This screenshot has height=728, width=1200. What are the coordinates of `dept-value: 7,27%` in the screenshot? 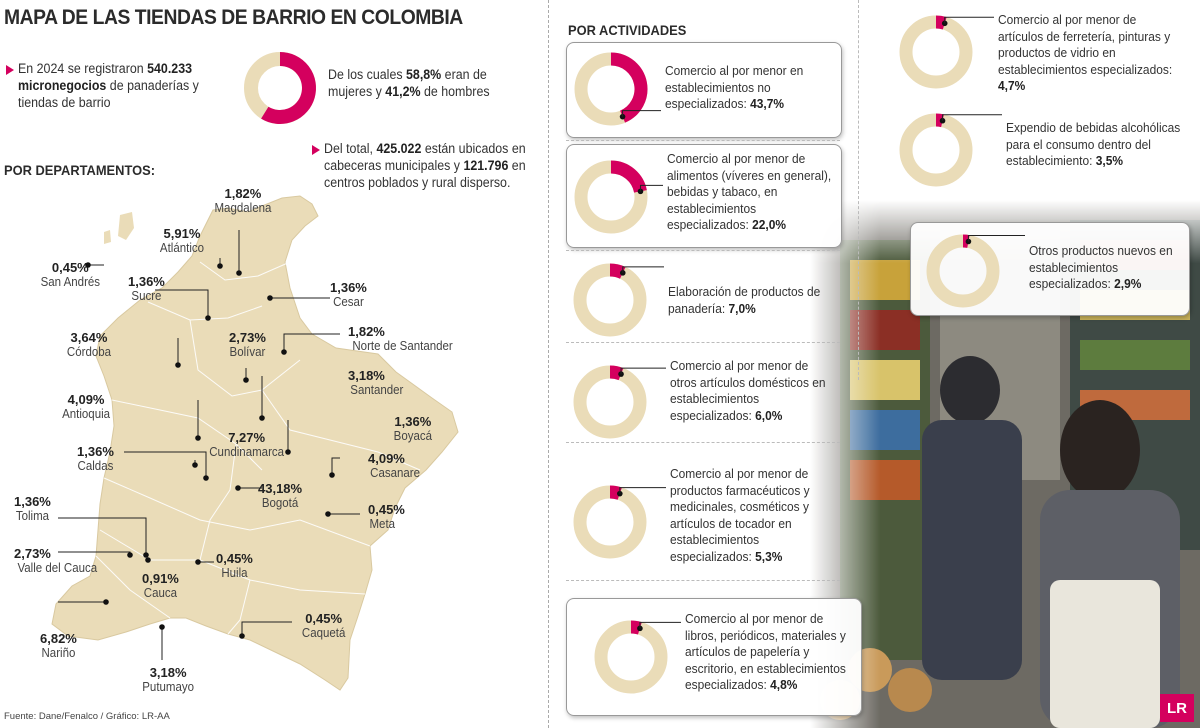 It's located at (247, 437).